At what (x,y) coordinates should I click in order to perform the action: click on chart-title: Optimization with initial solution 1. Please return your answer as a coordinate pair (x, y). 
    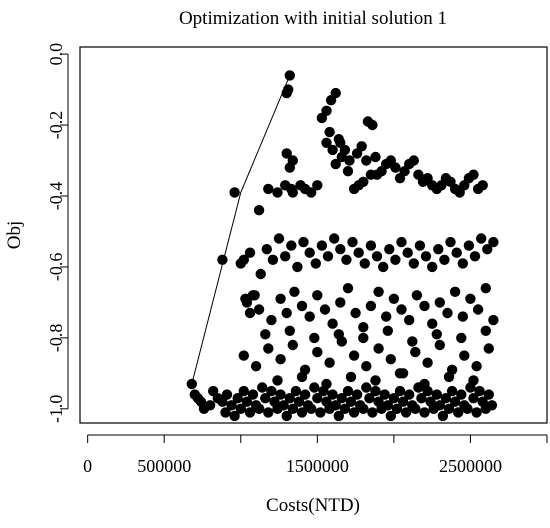
    Looking at the image, I should click on (313, 18).